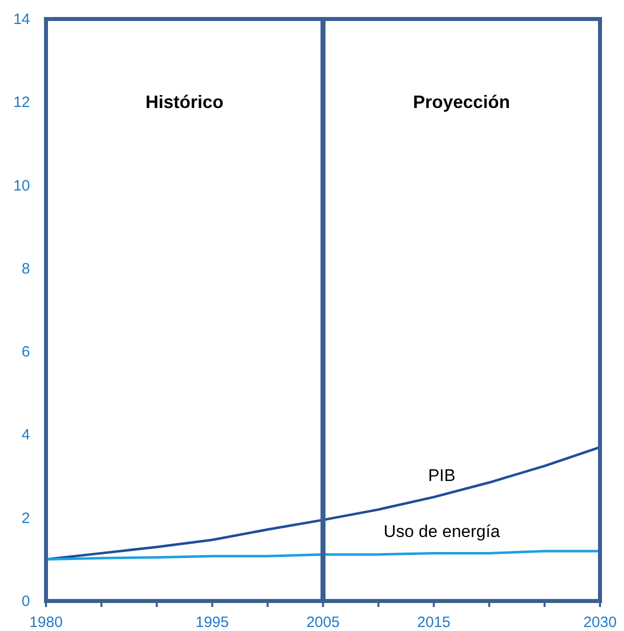  What do you see at coordinates (323, 622) in the screenshot?
I see `x-tick-label: 2005` at bounding box center [323, 622].